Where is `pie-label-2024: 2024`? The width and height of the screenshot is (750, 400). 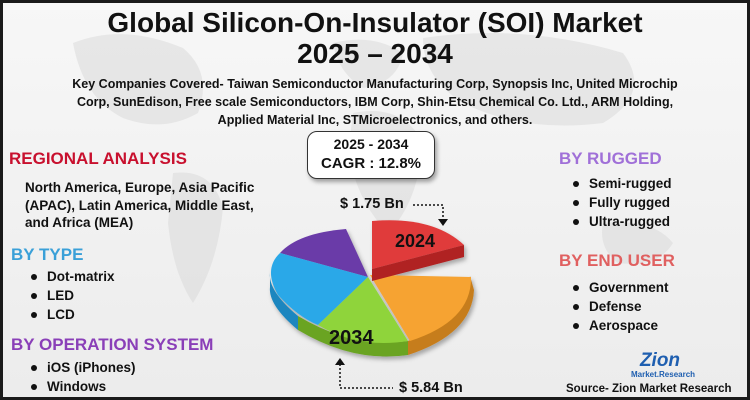
pie-label-2024: 2024 is located at coordinates (415, 241).